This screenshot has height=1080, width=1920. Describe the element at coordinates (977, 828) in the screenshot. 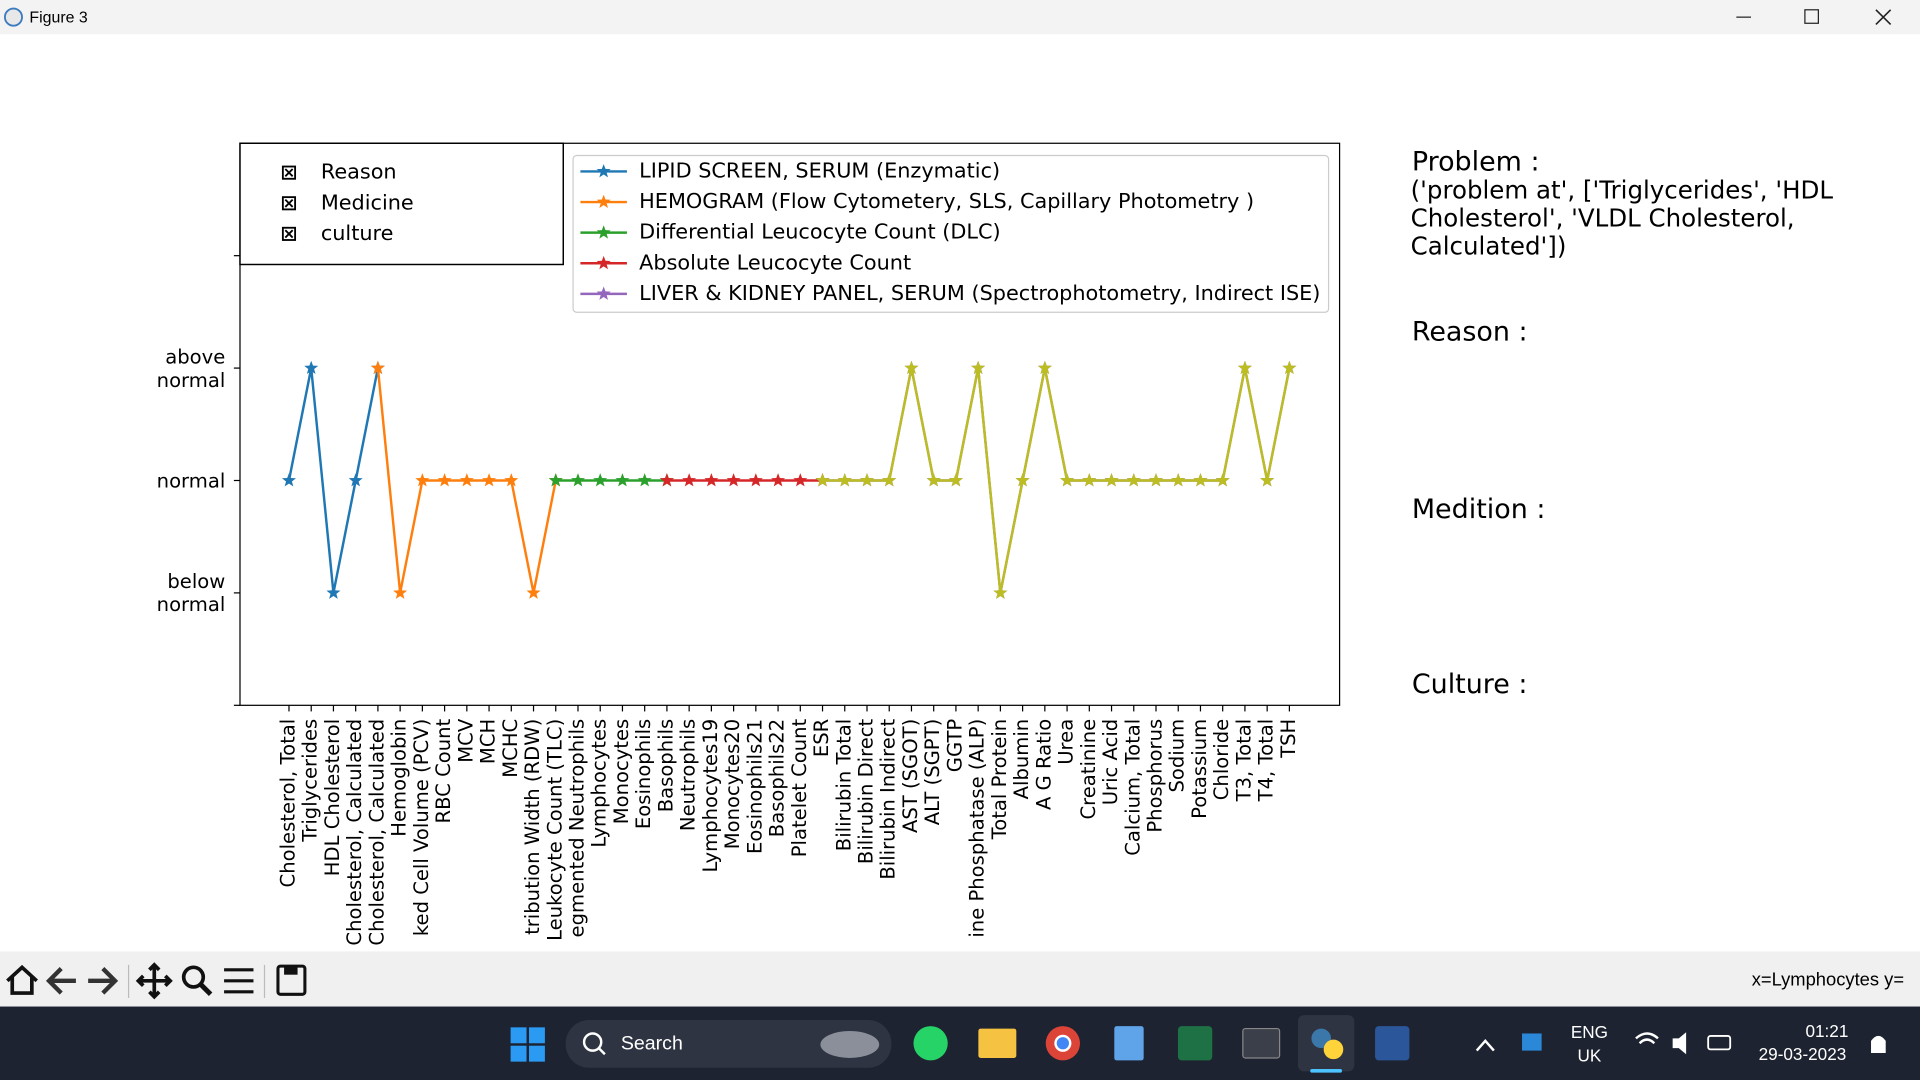

I see `x-tick-label: ine Phosphatase (ALP)` at that location.